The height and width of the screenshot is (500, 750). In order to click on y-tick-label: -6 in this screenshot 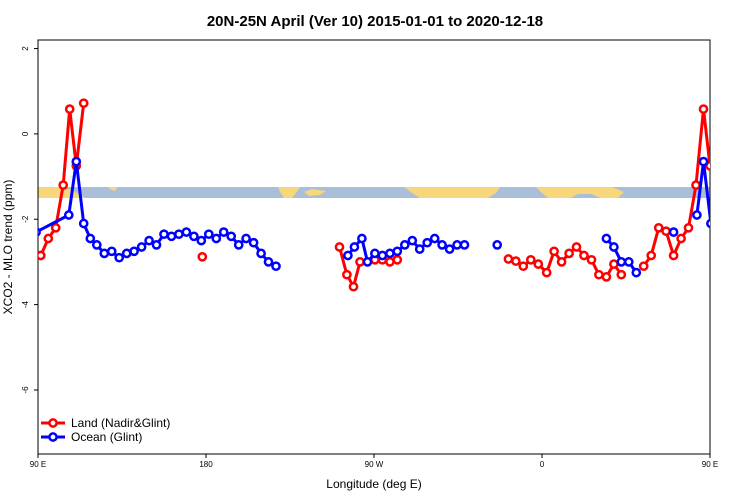, I will do `click(25, 390)`.